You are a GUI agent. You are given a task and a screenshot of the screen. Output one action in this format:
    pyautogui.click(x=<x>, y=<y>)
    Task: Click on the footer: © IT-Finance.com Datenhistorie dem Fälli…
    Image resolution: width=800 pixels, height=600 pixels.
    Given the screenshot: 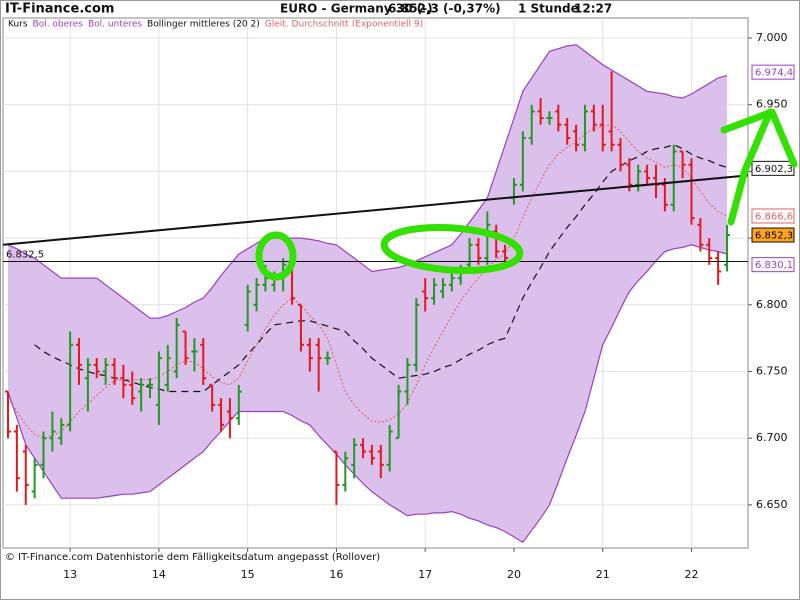 What is the action you would take?
    pyautogui.click(x=192, y=557)
    